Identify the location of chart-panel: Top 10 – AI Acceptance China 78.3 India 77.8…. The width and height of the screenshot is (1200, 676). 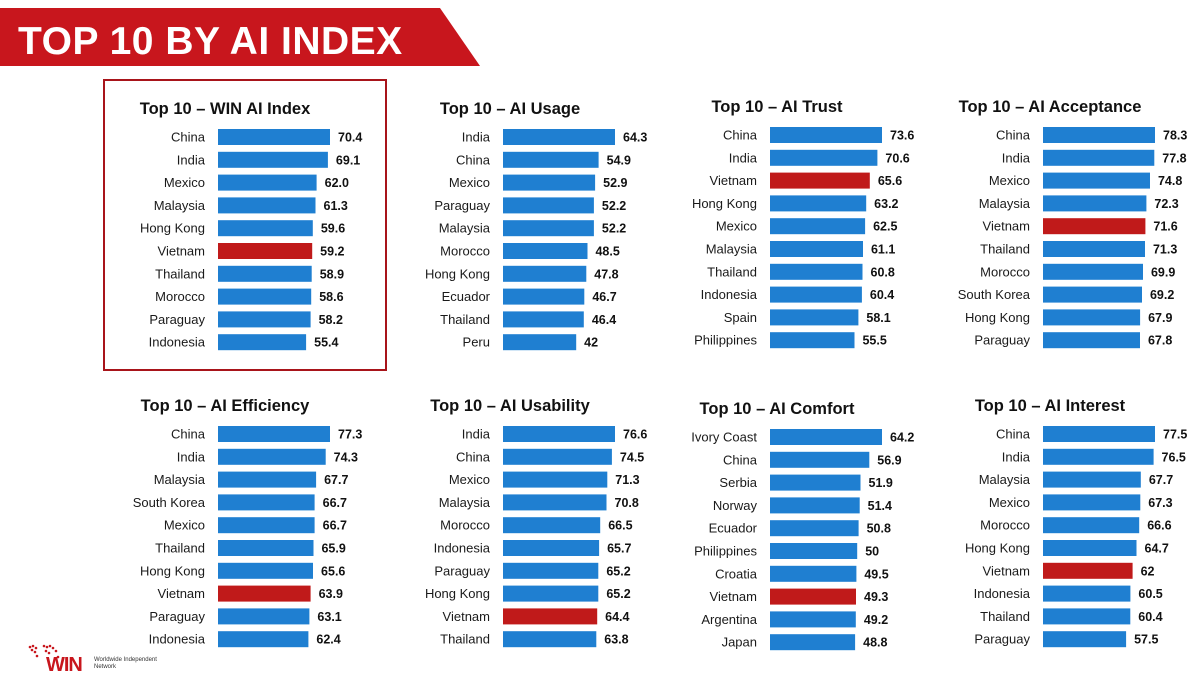
(1060, 228).